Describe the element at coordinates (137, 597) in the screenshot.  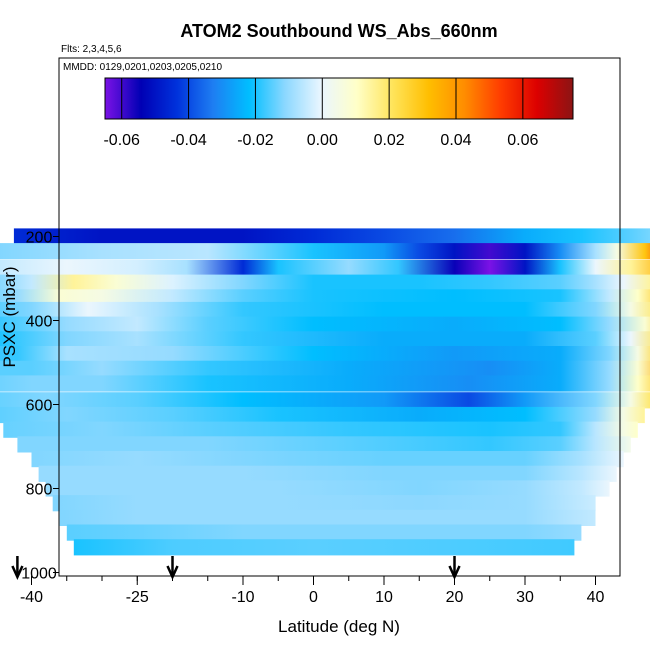
I see `x-tick-label: -25` at that location.